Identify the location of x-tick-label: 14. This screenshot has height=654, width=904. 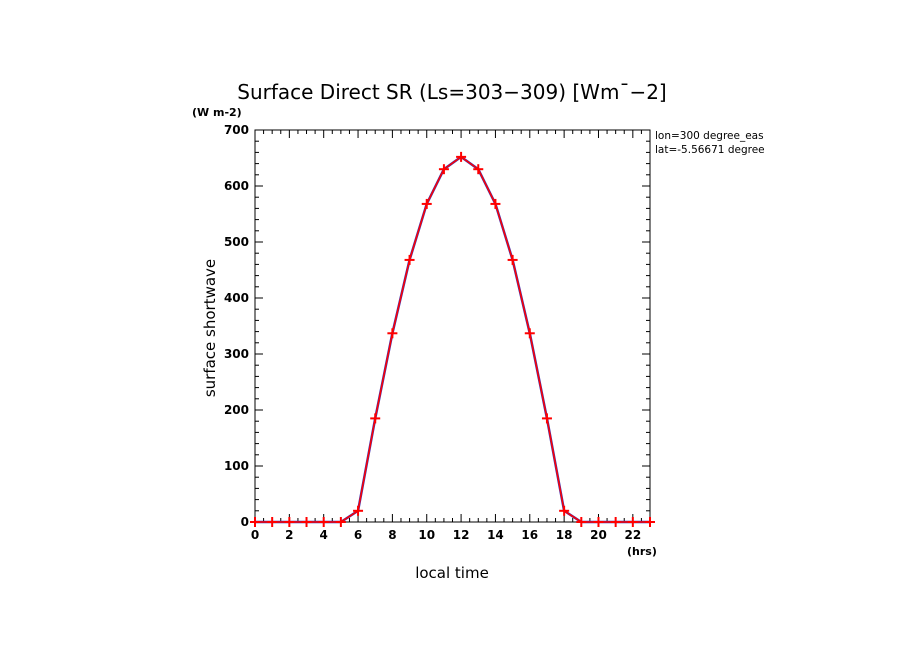
(495, 535).